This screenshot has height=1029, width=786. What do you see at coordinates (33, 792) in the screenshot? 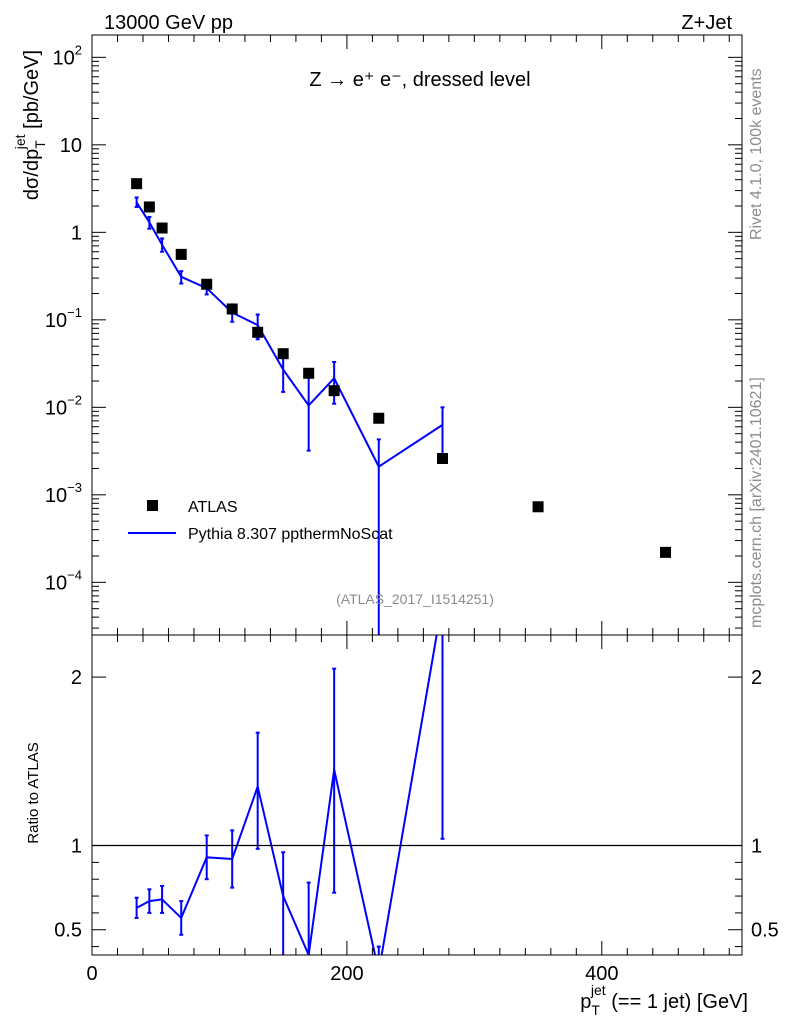
I see `ratio-y-axis-label: Ratio to ATLAS` at bounding box center [33, 792].